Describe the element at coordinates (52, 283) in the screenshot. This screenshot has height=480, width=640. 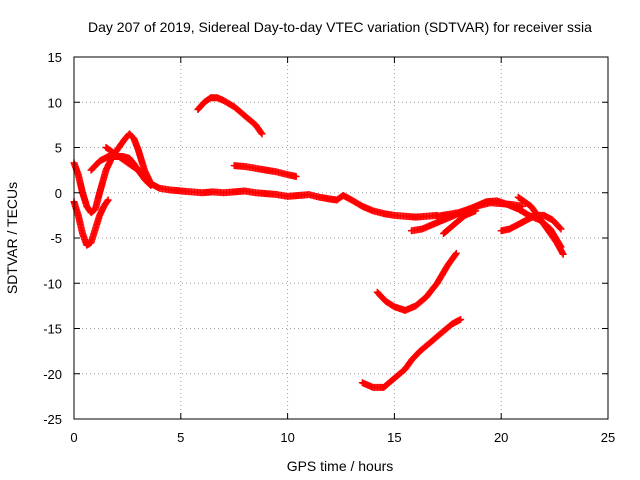
I see `y-tick-label: -10` at that location.